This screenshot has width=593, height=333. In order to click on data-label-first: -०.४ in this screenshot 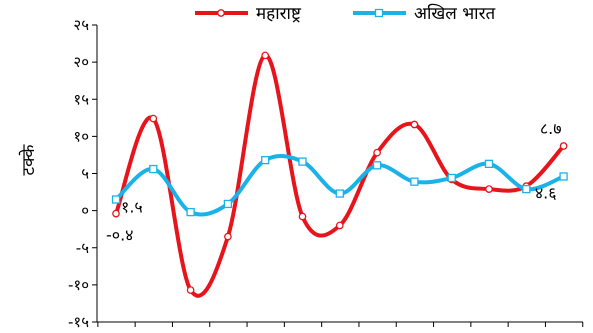, I will do `click(120, 235)`.